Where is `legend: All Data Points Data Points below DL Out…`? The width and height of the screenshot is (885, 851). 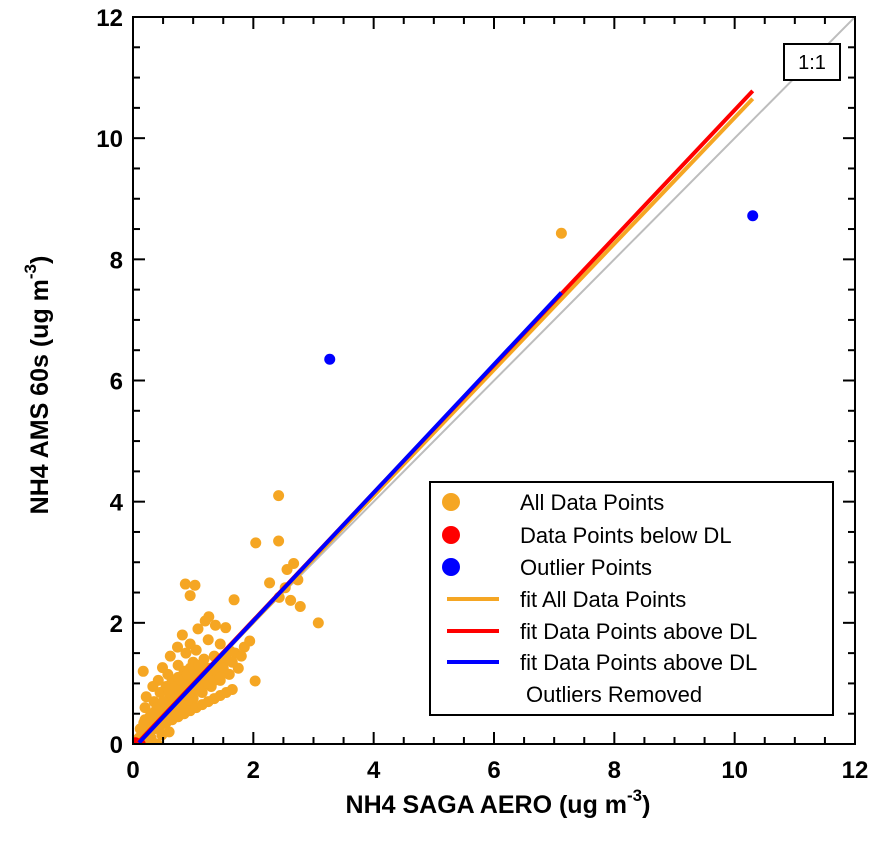 legend: All Data Points Data Points below DL Out… is located at coordinates (631, 598).